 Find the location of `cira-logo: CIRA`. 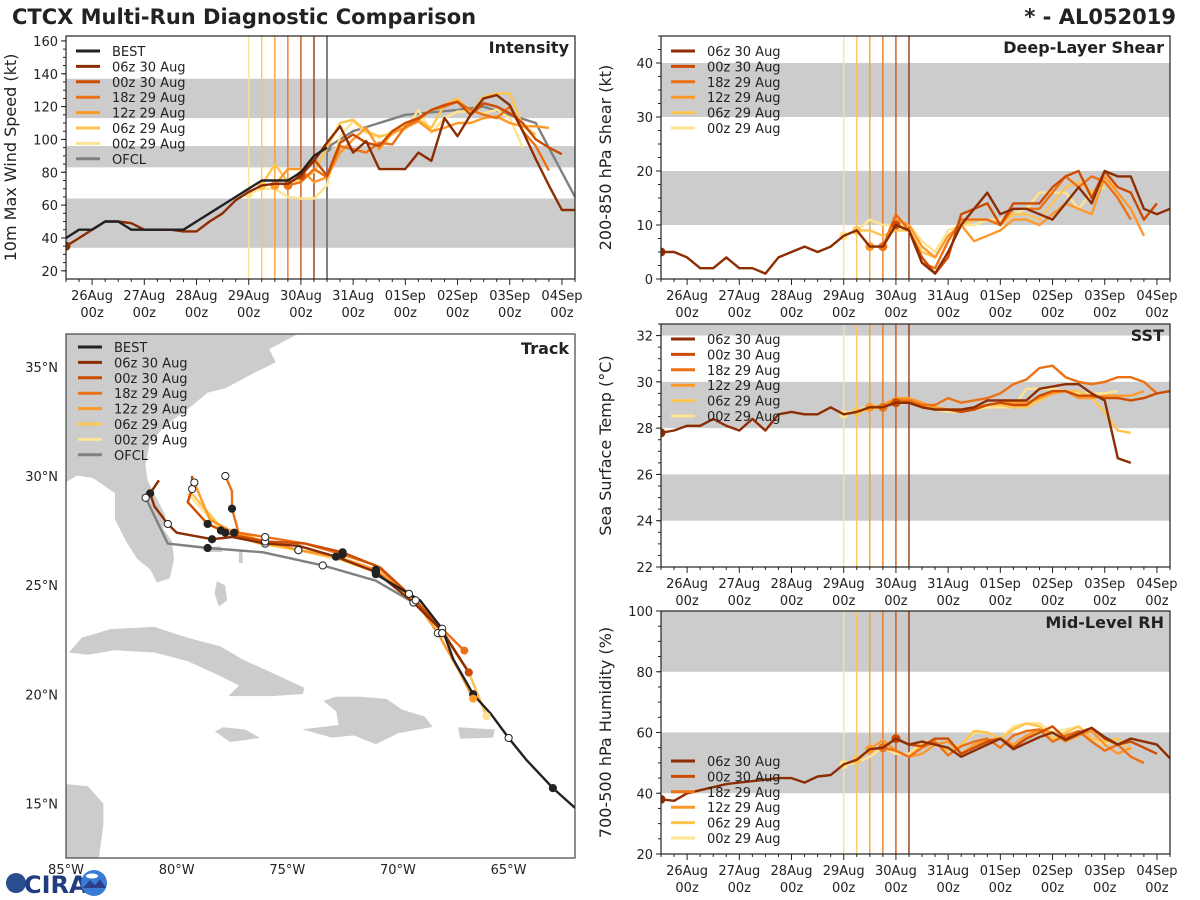

cira-logo: CIRA is located at coordinates (56, 884).